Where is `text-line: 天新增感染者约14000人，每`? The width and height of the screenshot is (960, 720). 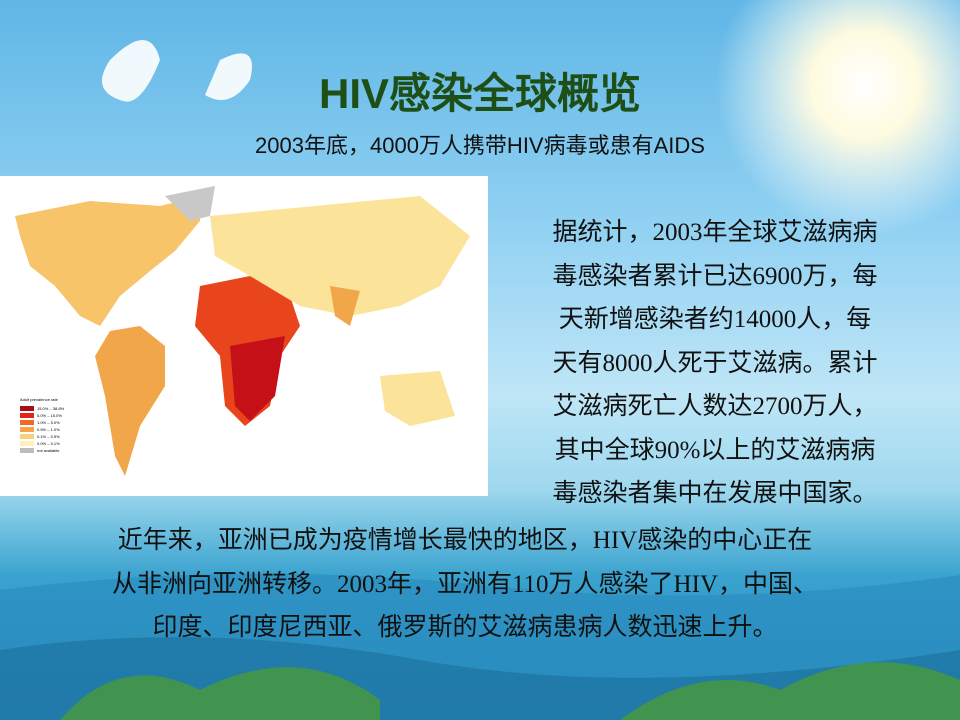 text-line: 天新增感染者约14000人，每 is located at coordinates (715, 319).